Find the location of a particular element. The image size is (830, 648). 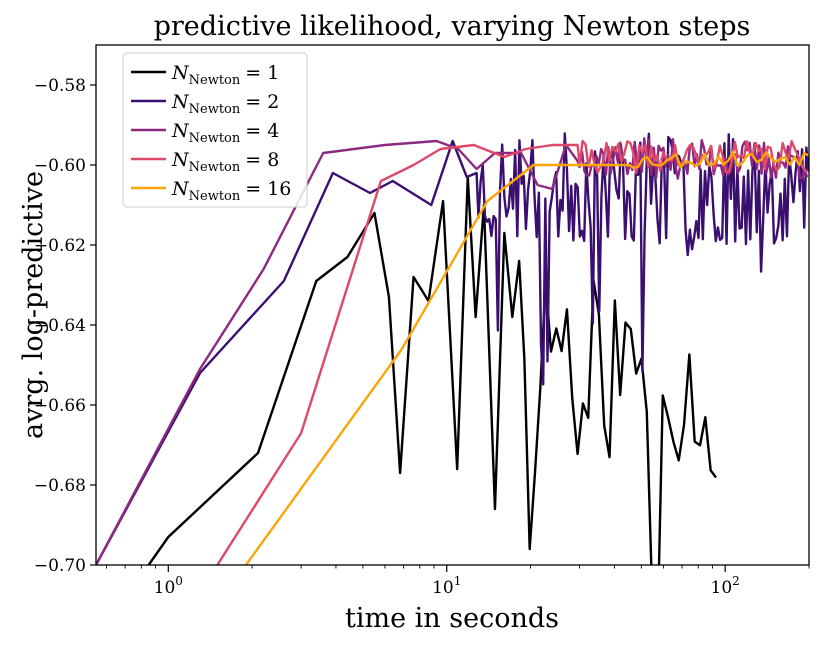

y-tick-label: −0.60 is located at coordinates (60, 166).